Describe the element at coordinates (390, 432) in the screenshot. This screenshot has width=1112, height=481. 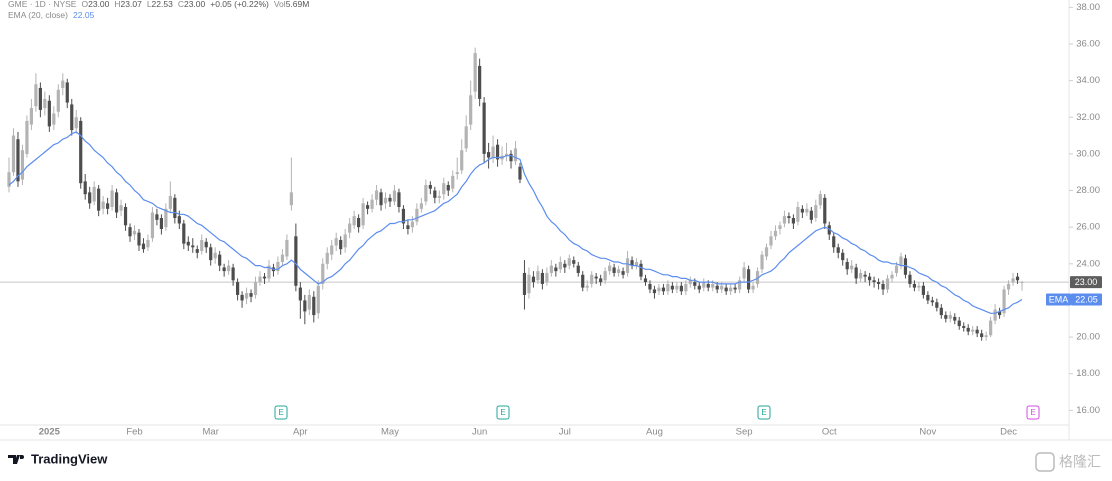
I see `x-tick-label: May` at that location.